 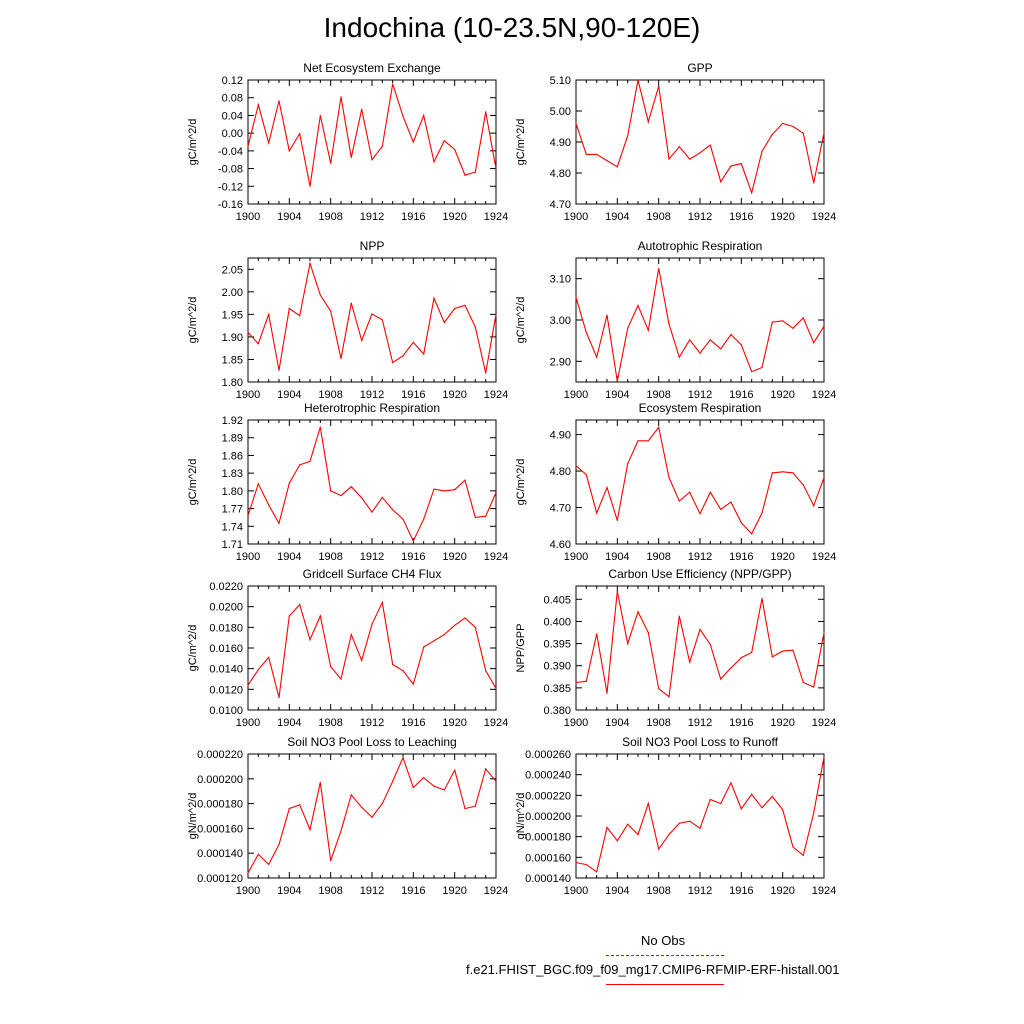 What do you see at coordinates (371, 742) in the screenshot?
I see `chart-title: Soil NO3 Pool Loss to Leaching` at bounding box center [371, 742].